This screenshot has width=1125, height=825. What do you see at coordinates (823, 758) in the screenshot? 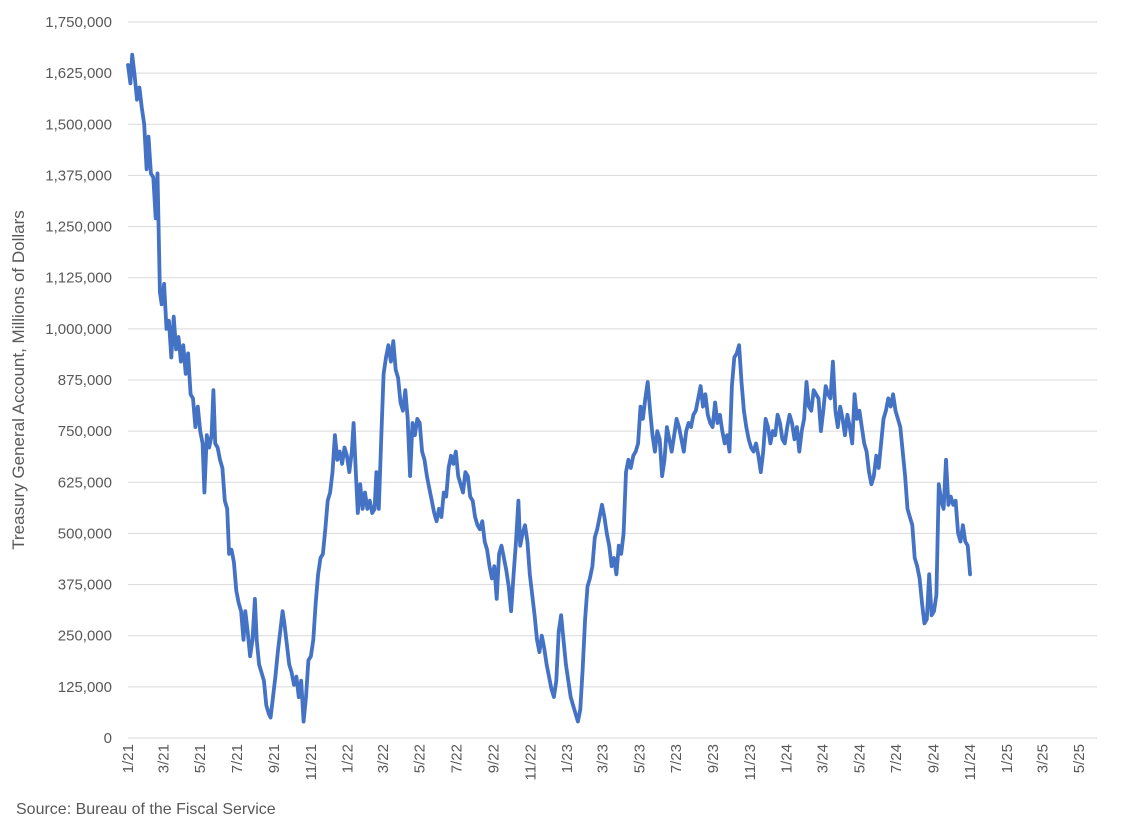
I see `x-tick-label: 3/24` at bounding box center [823, 758].